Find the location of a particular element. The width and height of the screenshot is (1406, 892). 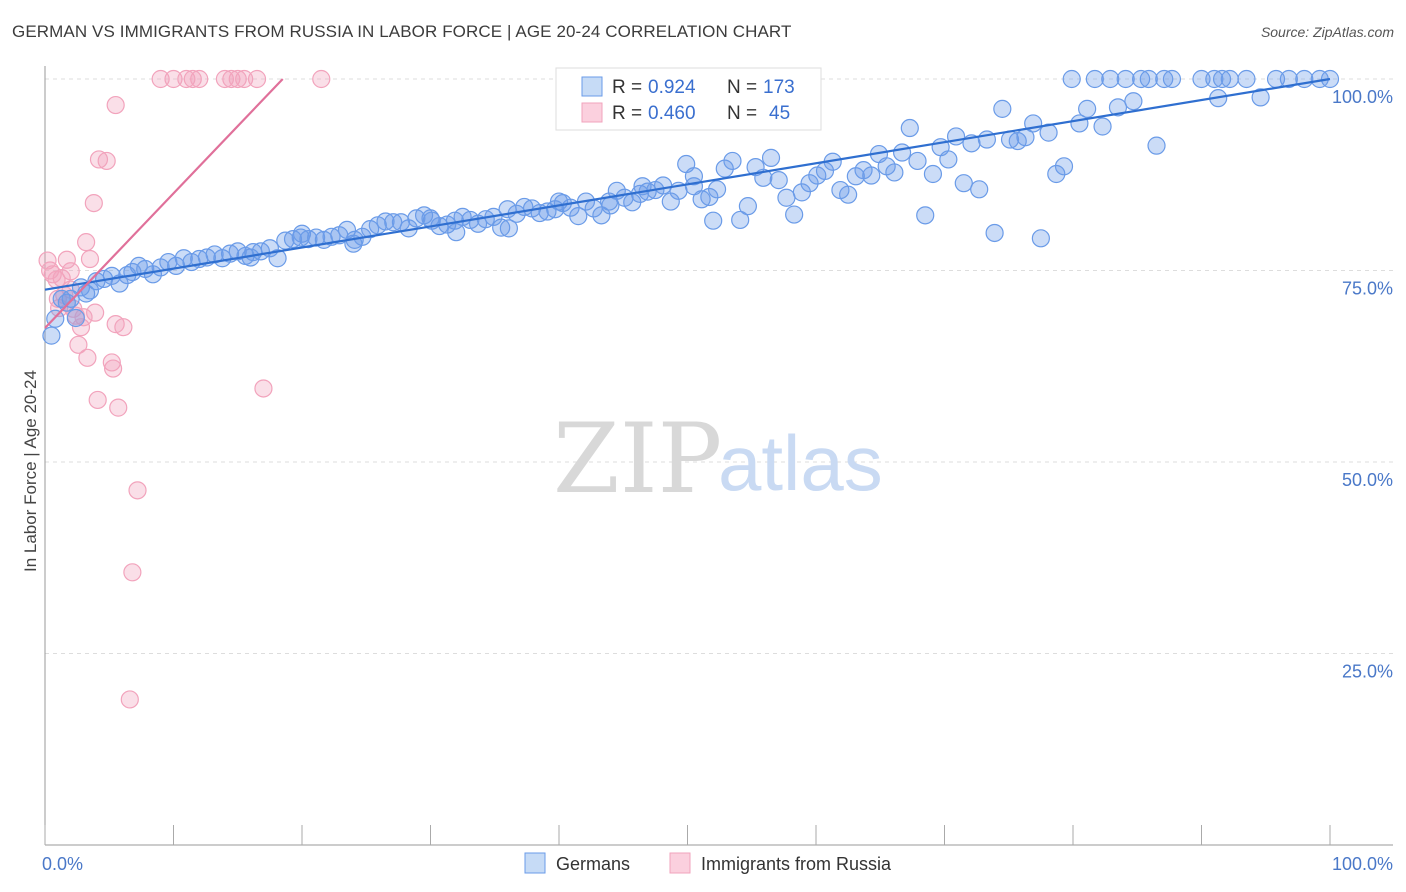

x-tick-labels: 0.0% 100.0% is located at coordinates (717, 864).